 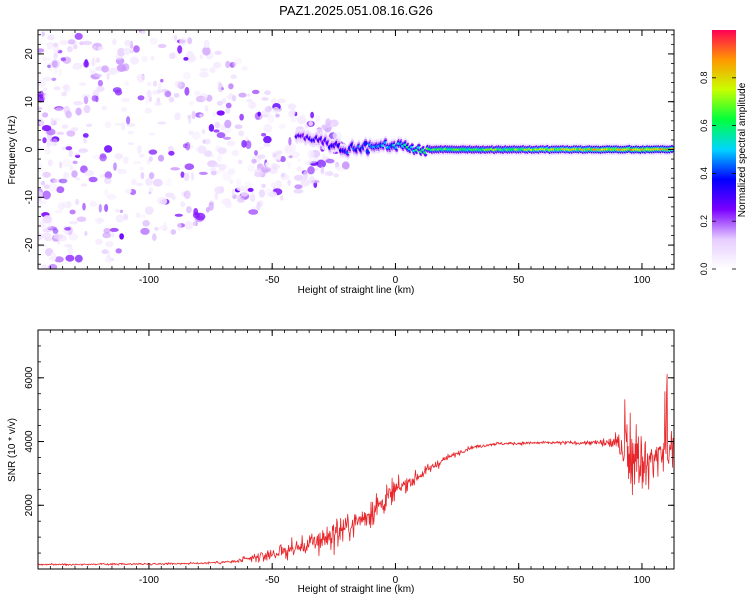 I want to click on snr-xlabel: Height of straight line (km), so click(x=356, y=589).